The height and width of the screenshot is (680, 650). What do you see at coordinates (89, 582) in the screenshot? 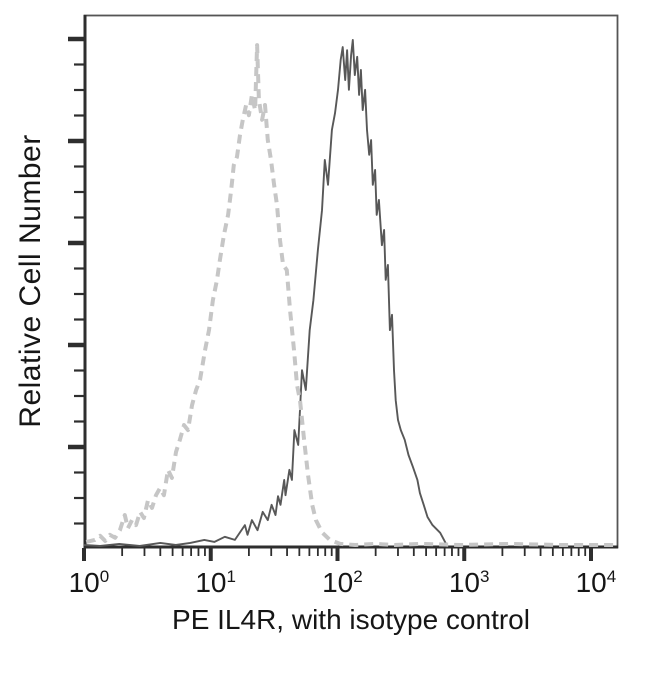
I see `x-tick-label-10e0: 100` at bounding box center [89, 582].